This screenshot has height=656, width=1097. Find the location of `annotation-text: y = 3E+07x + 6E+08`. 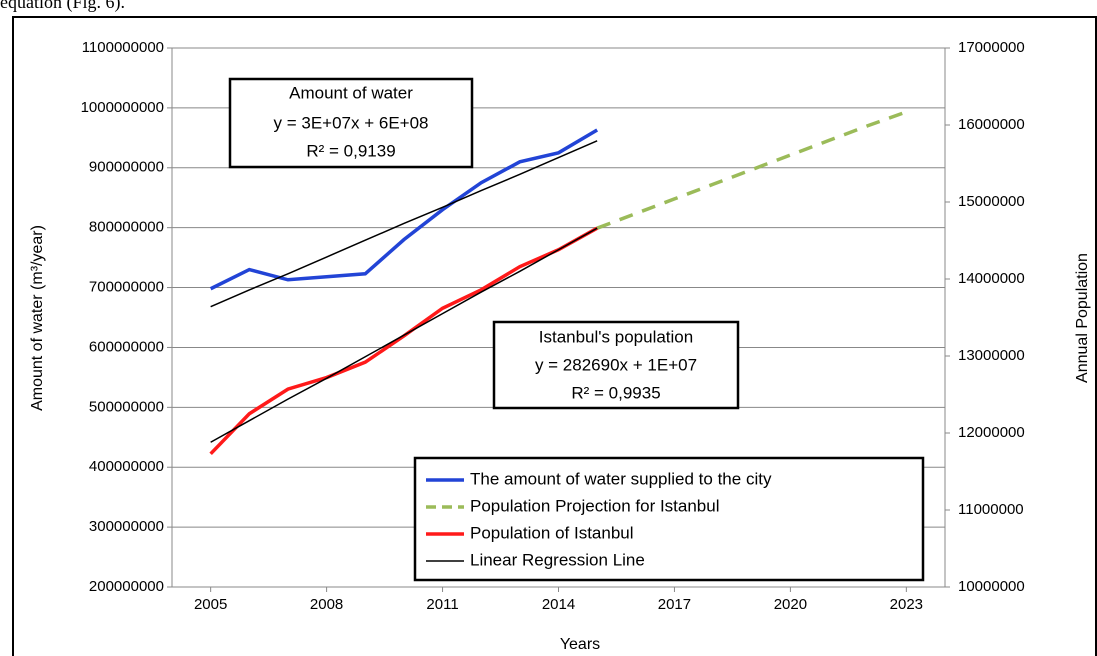

annotation-text: y = 3E+07x + 6E+08 is located at coordinates (350, 122).